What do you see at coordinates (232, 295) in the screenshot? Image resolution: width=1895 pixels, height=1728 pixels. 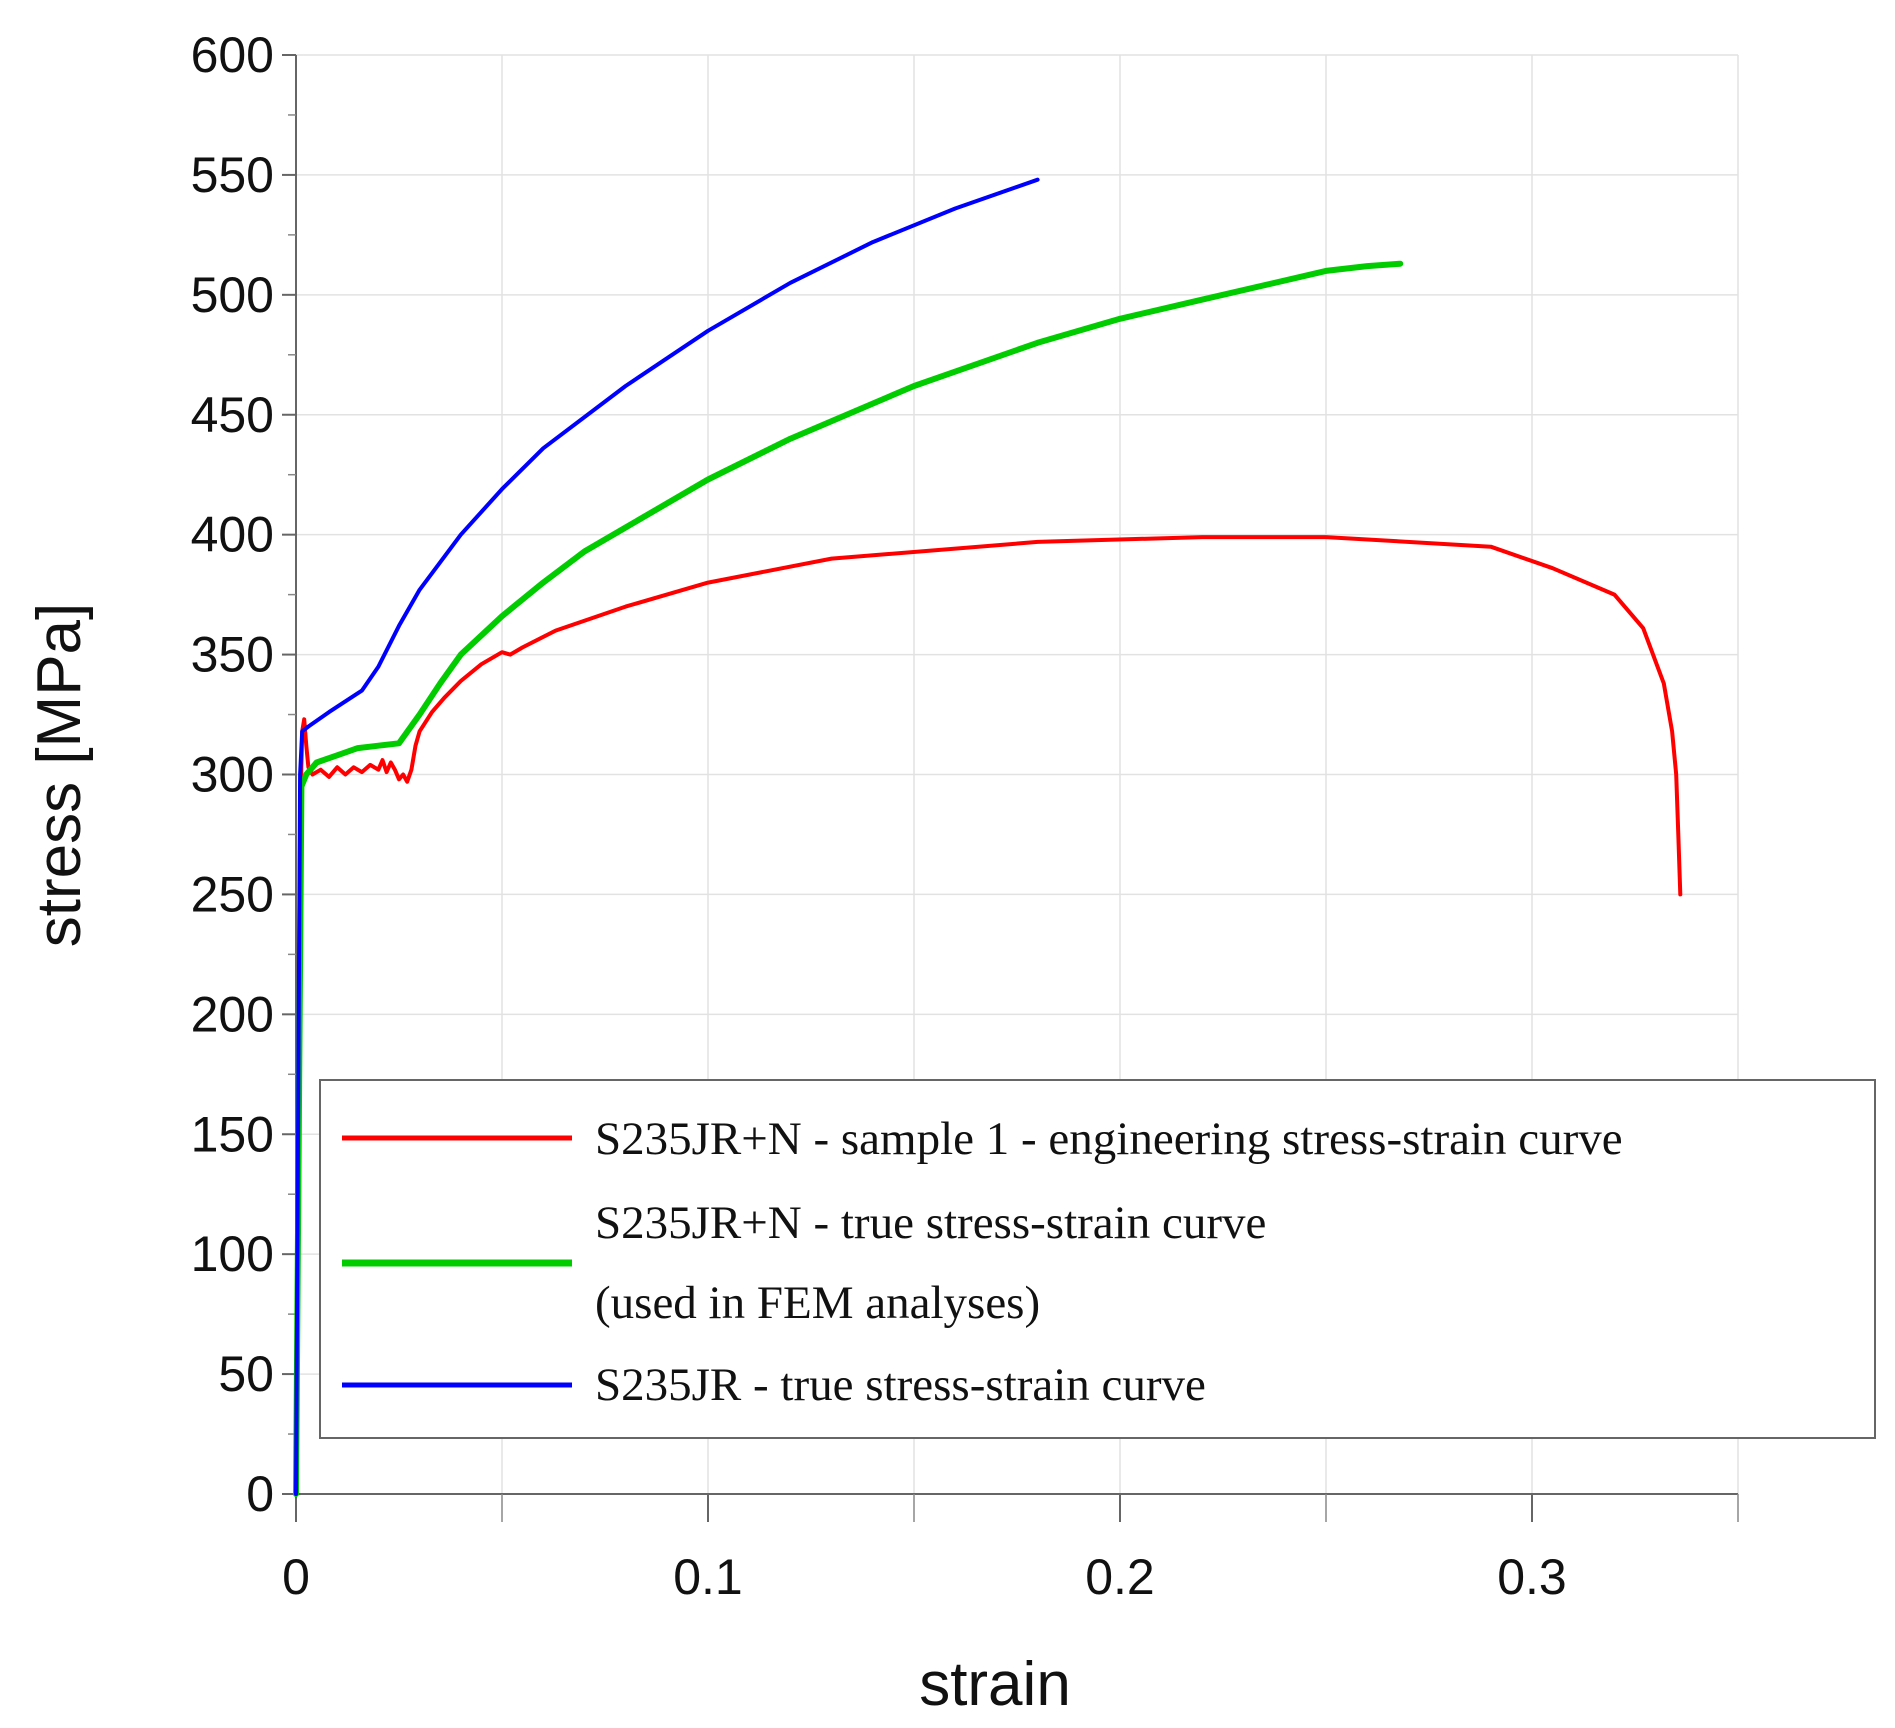 I see `y-tick-label: 500` at bounding box center [232, 295].